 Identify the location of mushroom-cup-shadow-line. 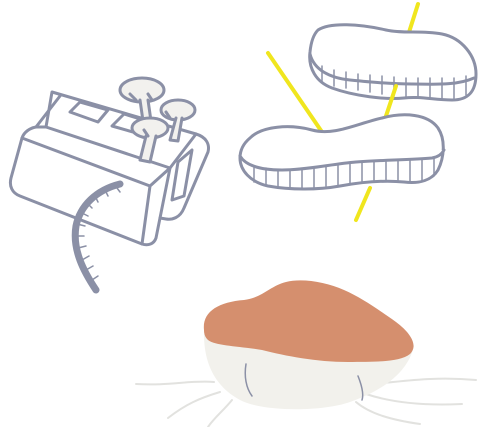
(304, 382).